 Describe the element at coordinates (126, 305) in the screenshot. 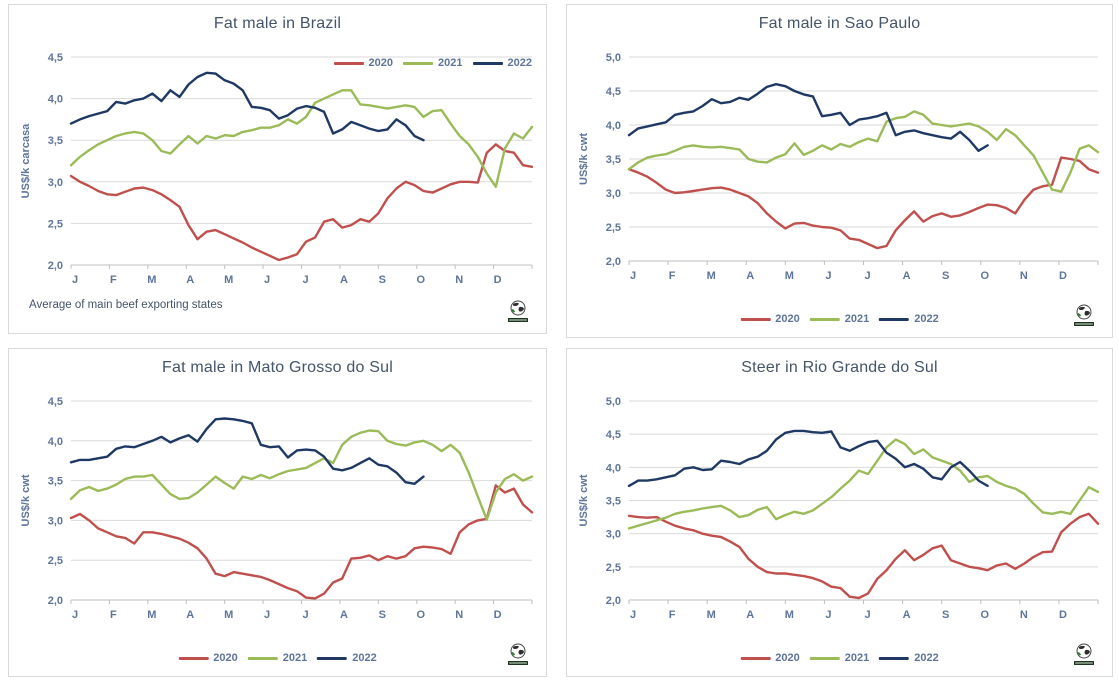

I see `chart-footnote: Average of main beef exporting states` at that location.